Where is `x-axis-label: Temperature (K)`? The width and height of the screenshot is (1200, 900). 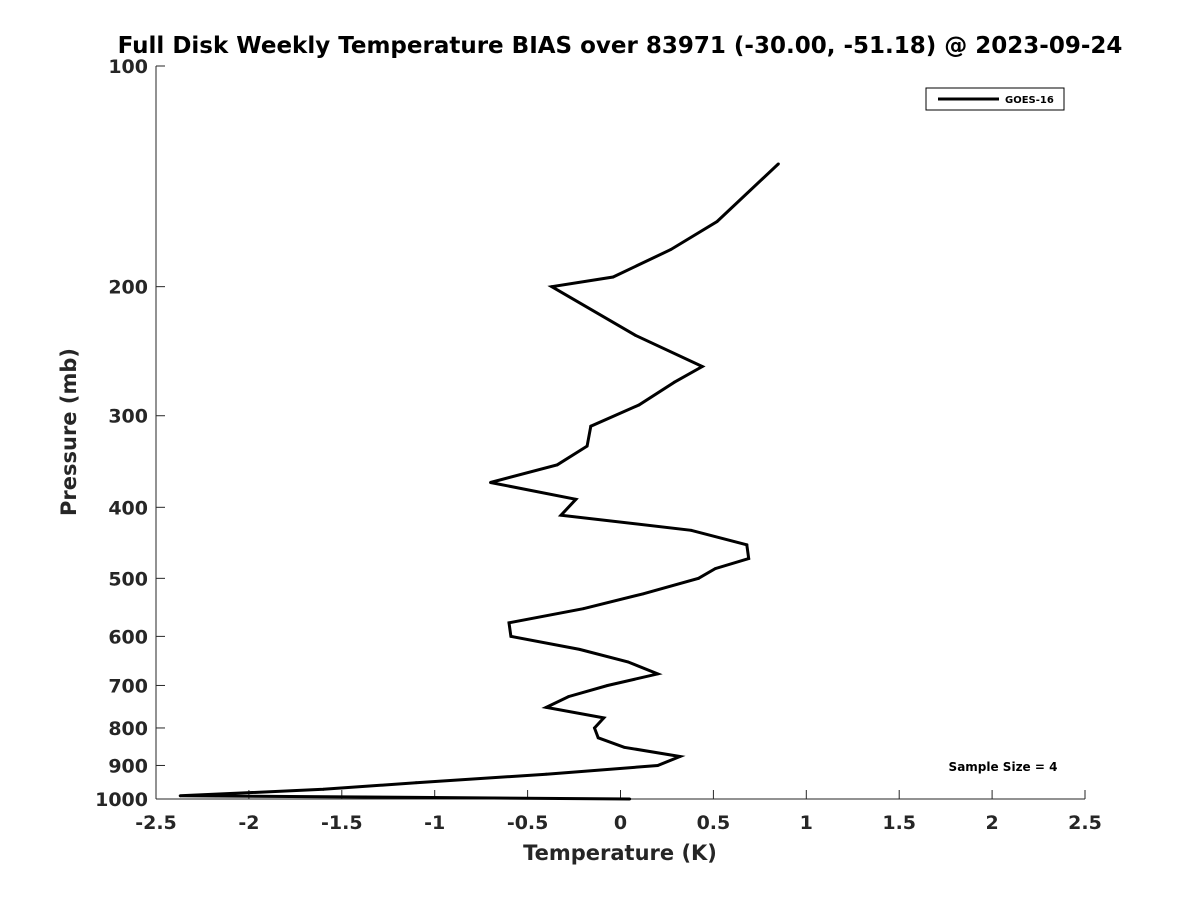
x-axis-label: Temperature (K) is located at coordinates (620, 853).